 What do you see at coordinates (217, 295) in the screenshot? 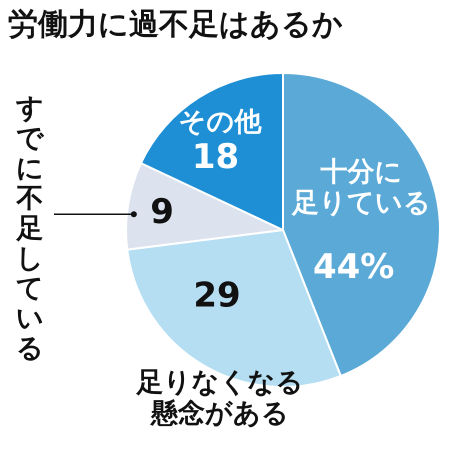
I see `data-label: 29` at bounding box center [217, 295].